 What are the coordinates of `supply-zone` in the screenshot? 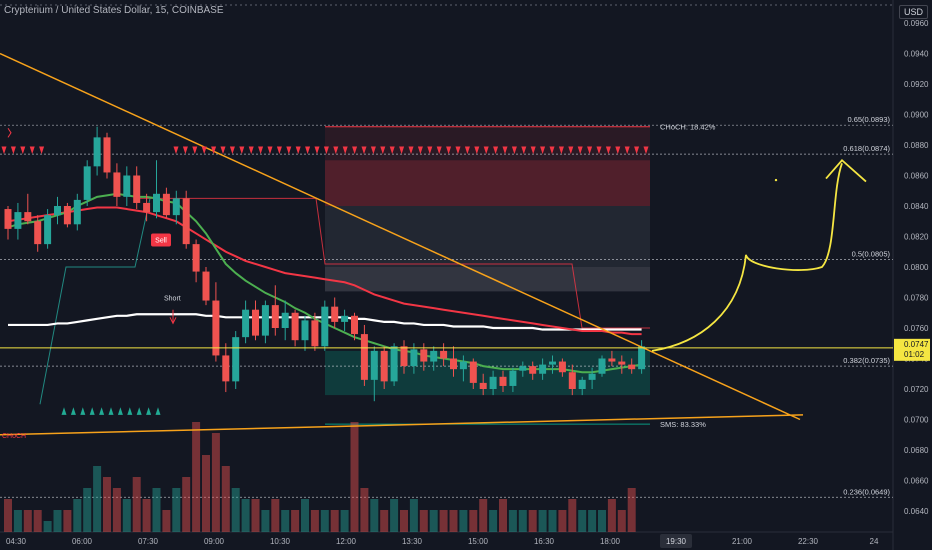 It's located at (487, 183).